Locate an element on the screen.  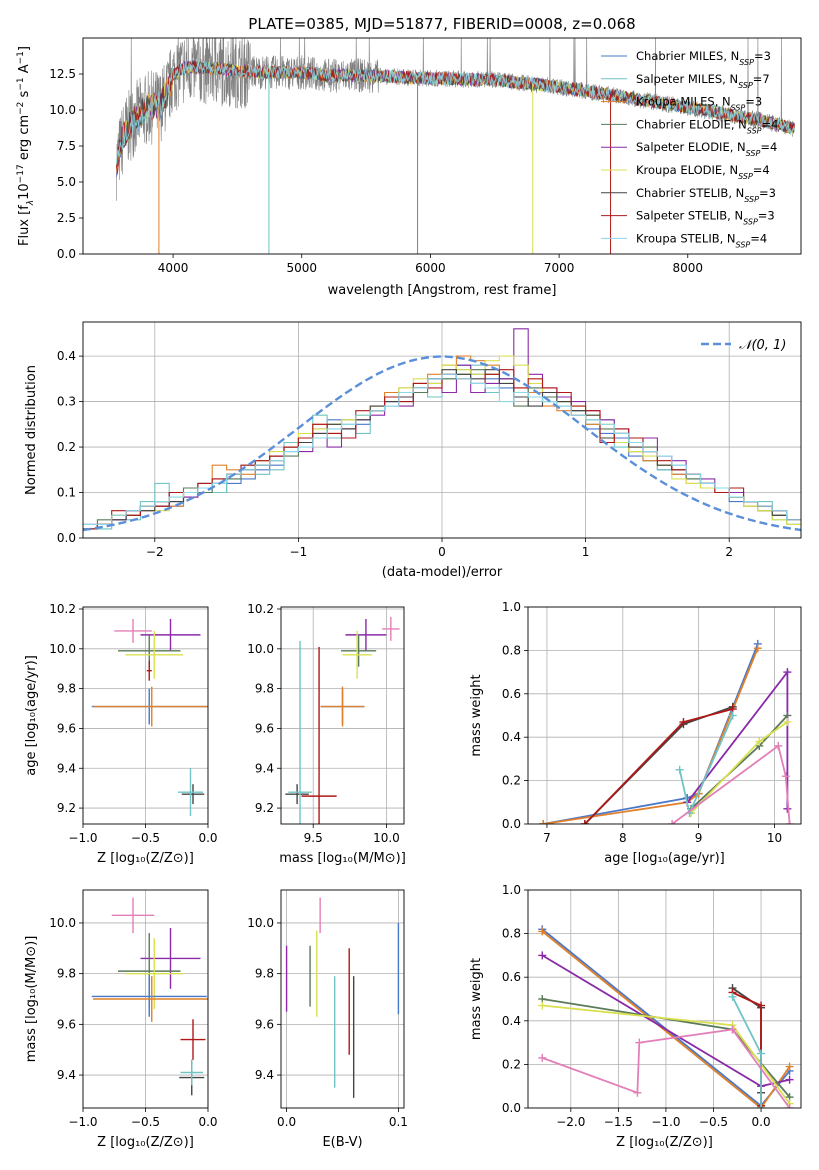
legend-entry-name: Chabrier MILES, N is located at coordinates (687, 56).